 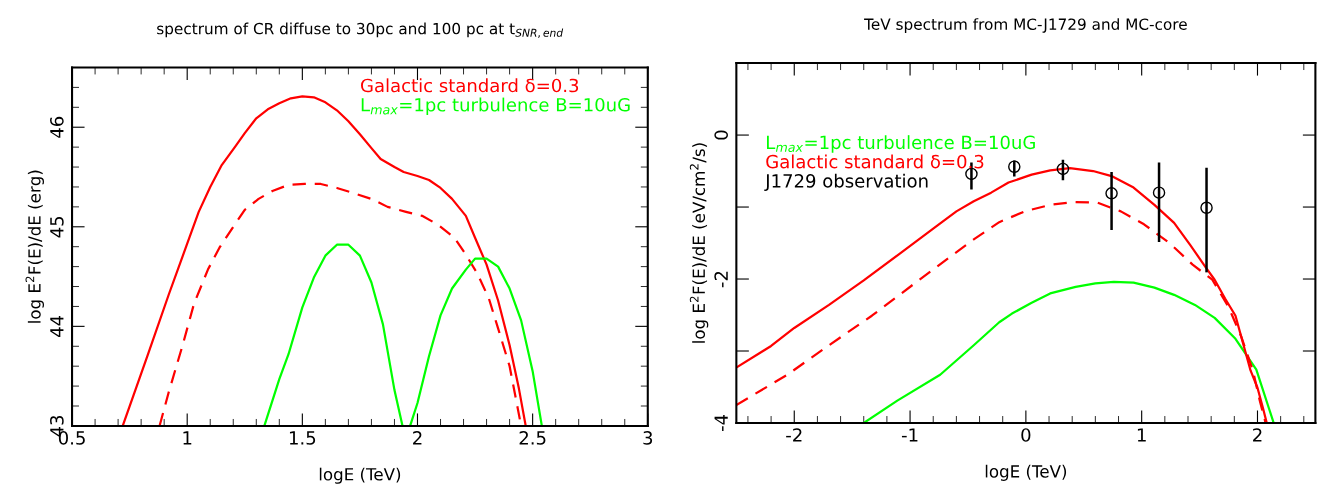 What do you see at coordinates (721, 423) in the screenshot?
I see `y-tick-label: -4` at bounding box center [721, 423].